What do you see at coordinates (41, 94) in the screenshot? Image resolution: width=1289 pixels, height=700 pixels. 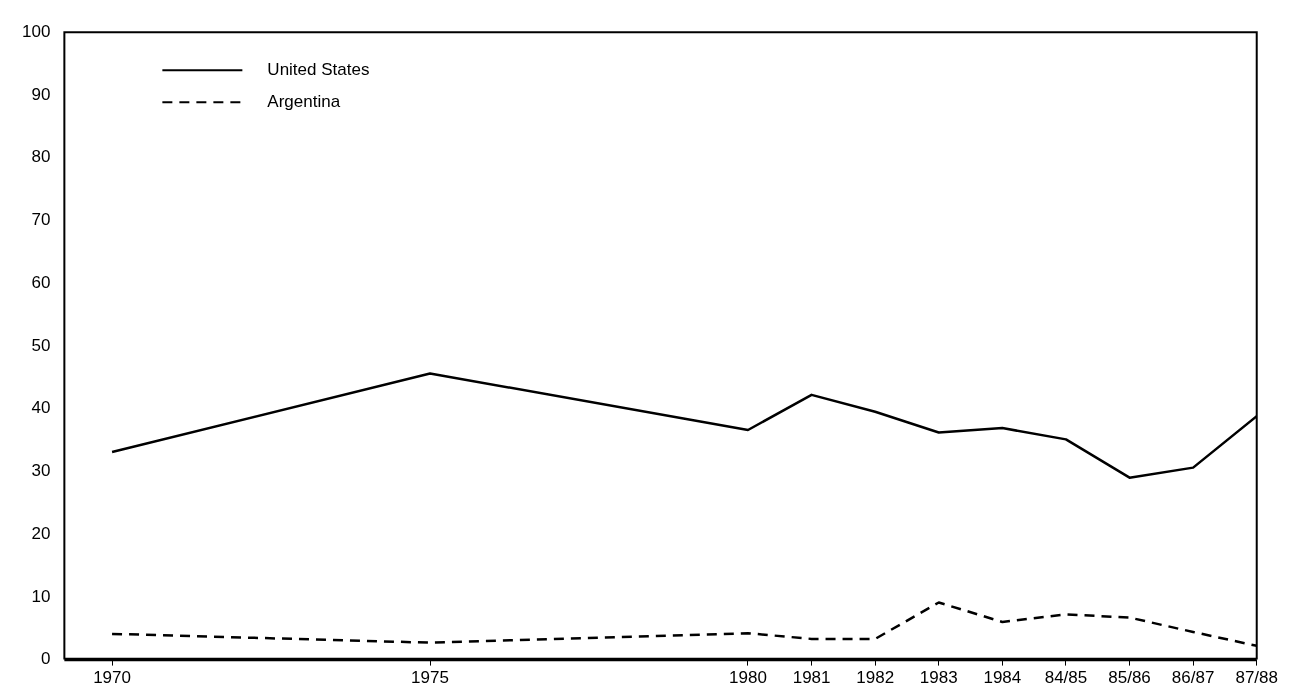 I see `y-tick-label: 90` at bounding box center [41, 94].